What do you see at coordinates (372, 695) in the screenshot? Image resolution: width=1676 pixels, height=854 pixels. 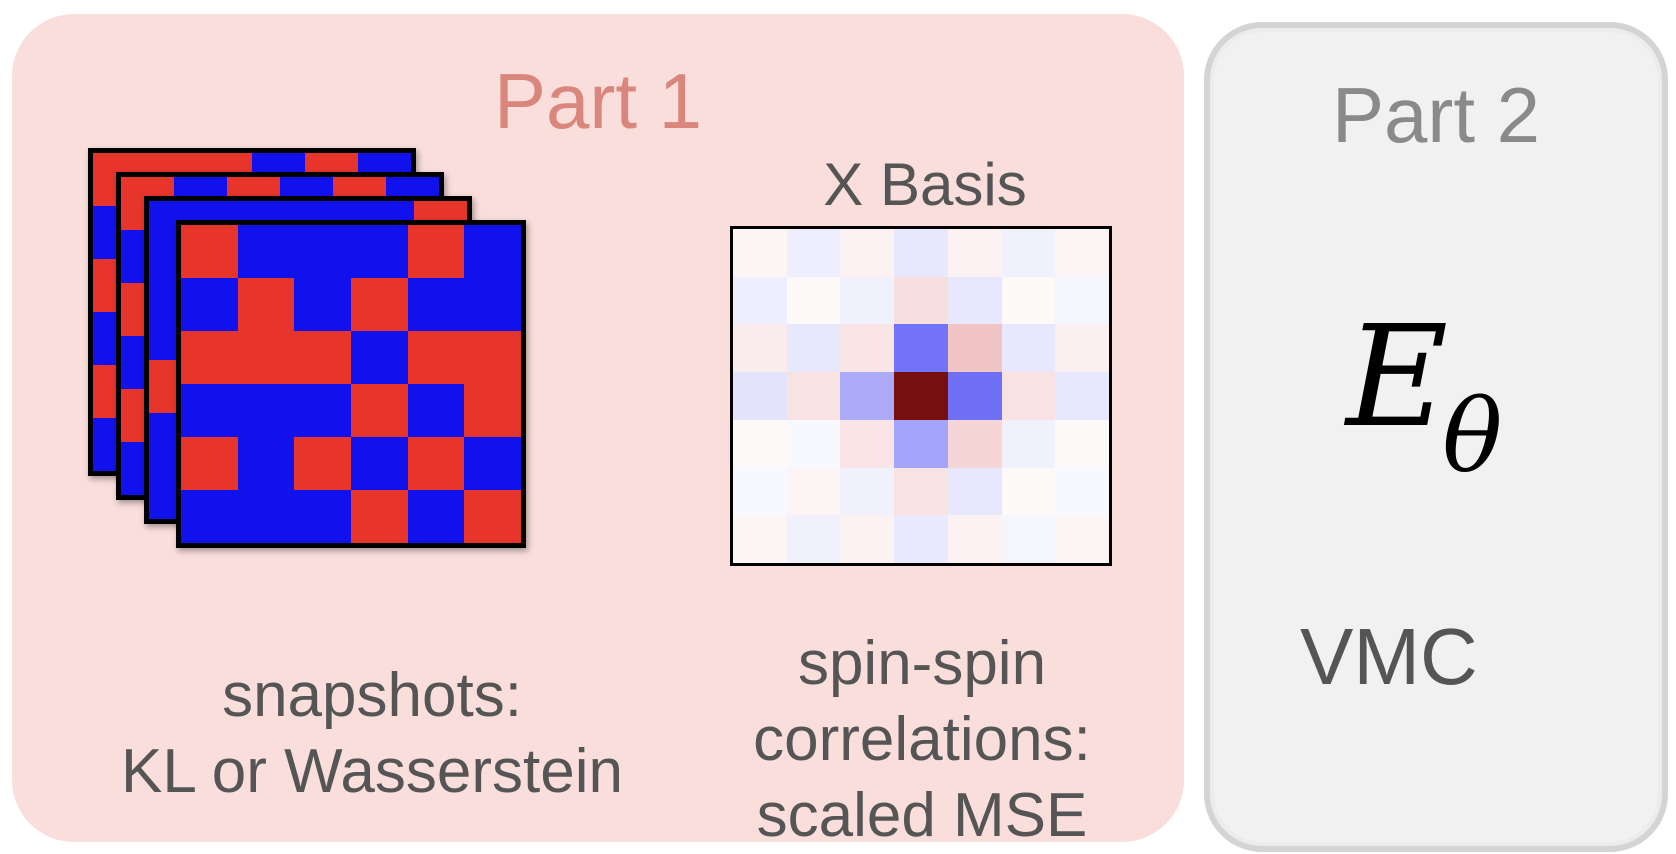 I see `snapshots-caption-line: snapshots:` at bounding box center [372, 695].